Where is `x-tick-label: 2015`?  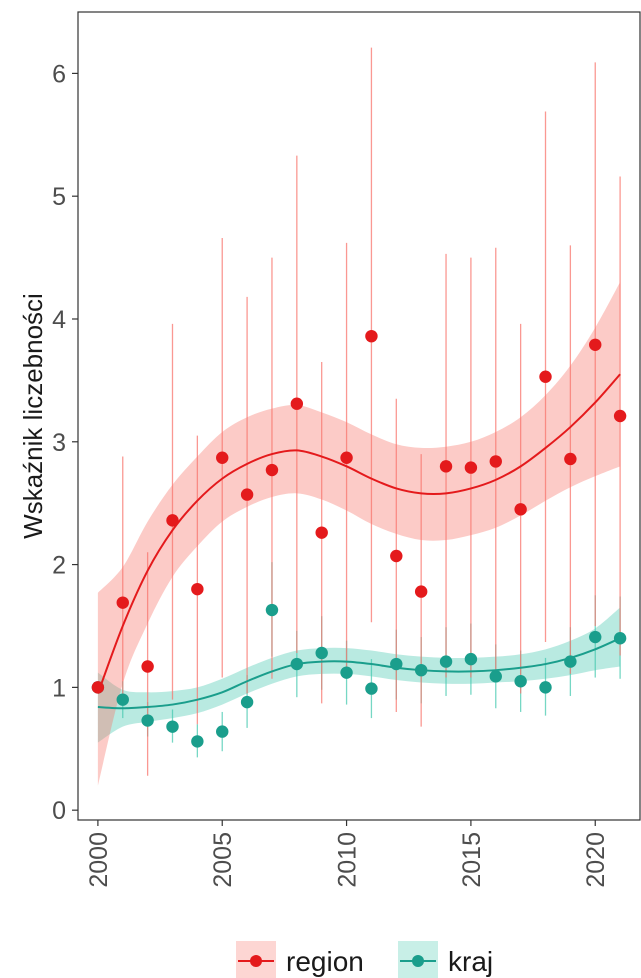 x-tick-label: 2015 is located at coordinates (472, 860).